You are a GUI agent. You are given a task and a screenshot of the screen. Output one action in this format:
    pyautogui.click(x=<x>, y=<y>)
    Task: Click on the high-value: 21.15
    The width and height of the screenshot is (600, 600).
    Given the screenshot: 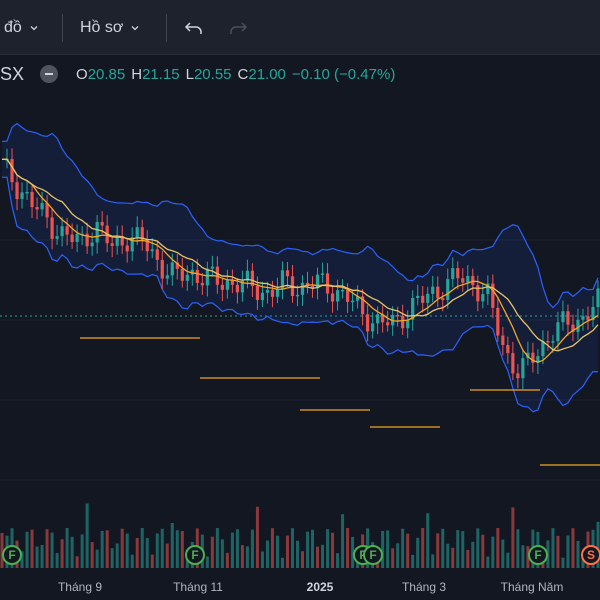 What is the action you would take?
    pyautogui.click(x=161, y=74)
    